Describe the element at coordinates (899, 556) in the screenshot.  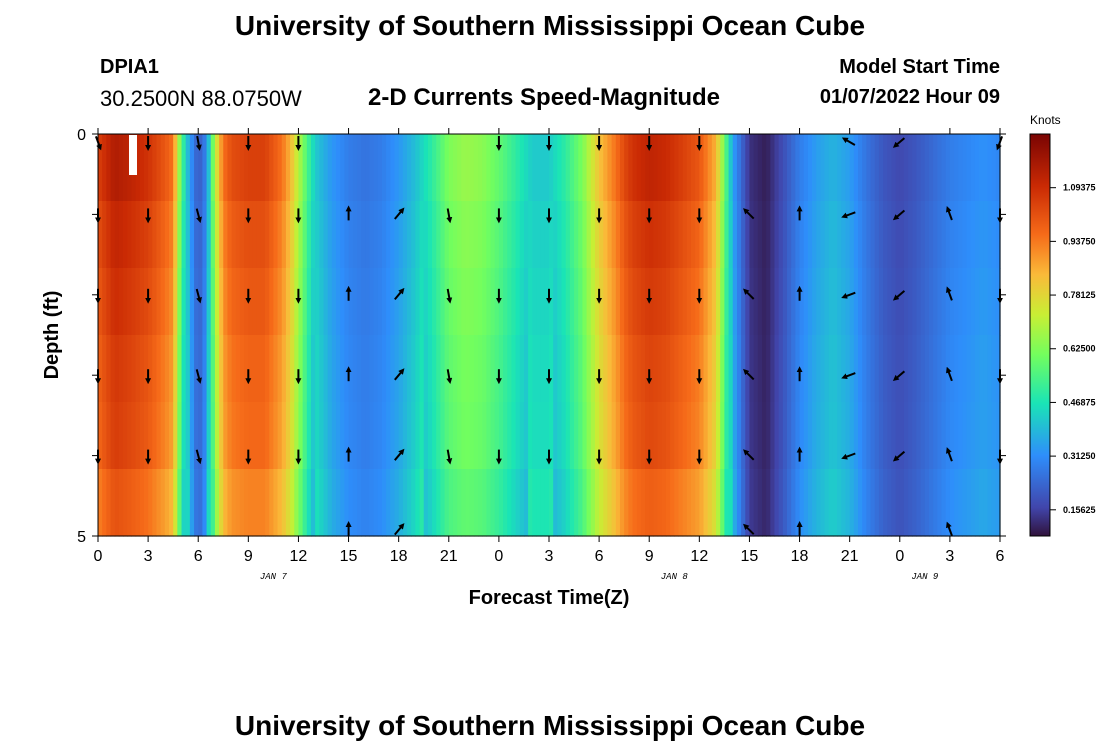
I see `x-tick-label: 0` at that location.